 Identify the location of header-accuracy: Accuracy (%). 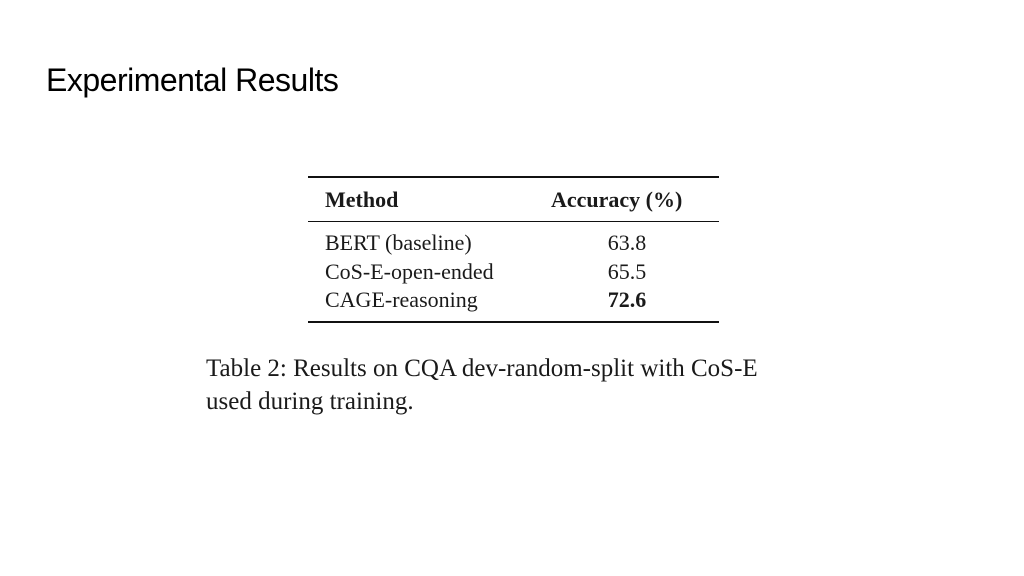
(617, 199).